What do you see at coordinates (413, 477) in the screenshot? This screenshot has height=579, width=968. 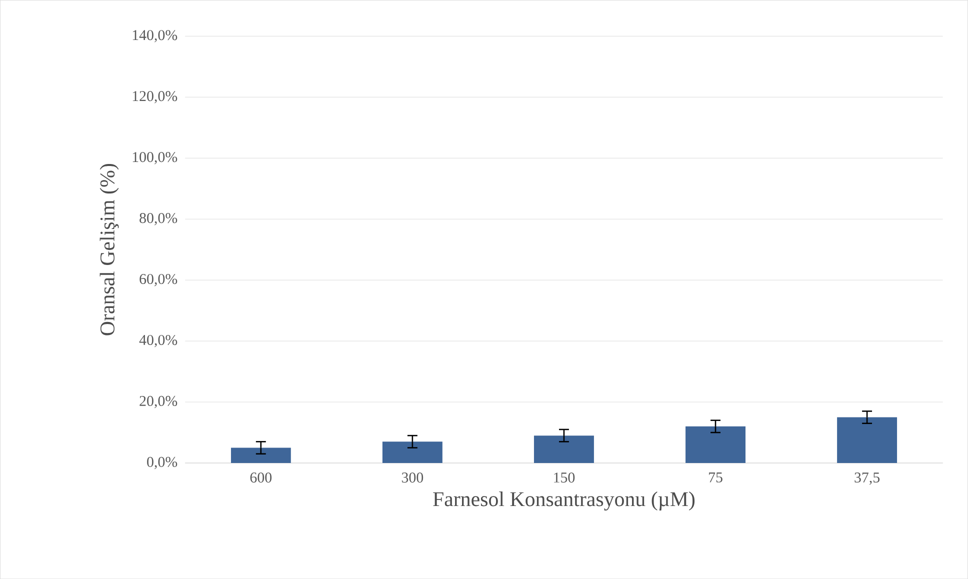 I see `x-tick-label: 300` at bounding box center [413, 477].